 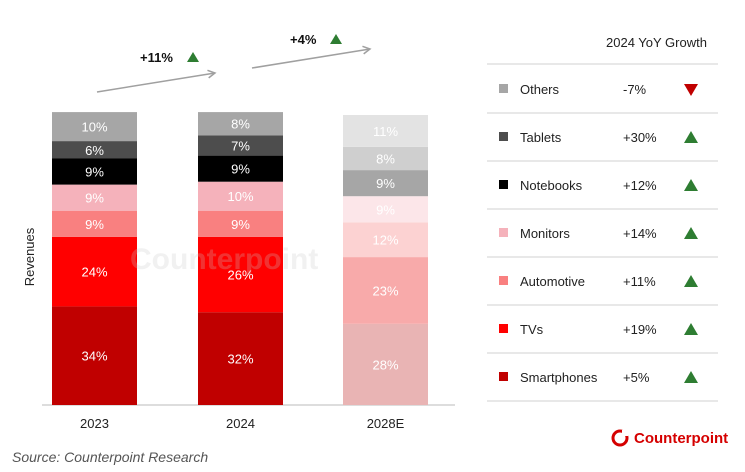 I want to click on bar-segment-notebooks-2023, so click(x=94, y=171).